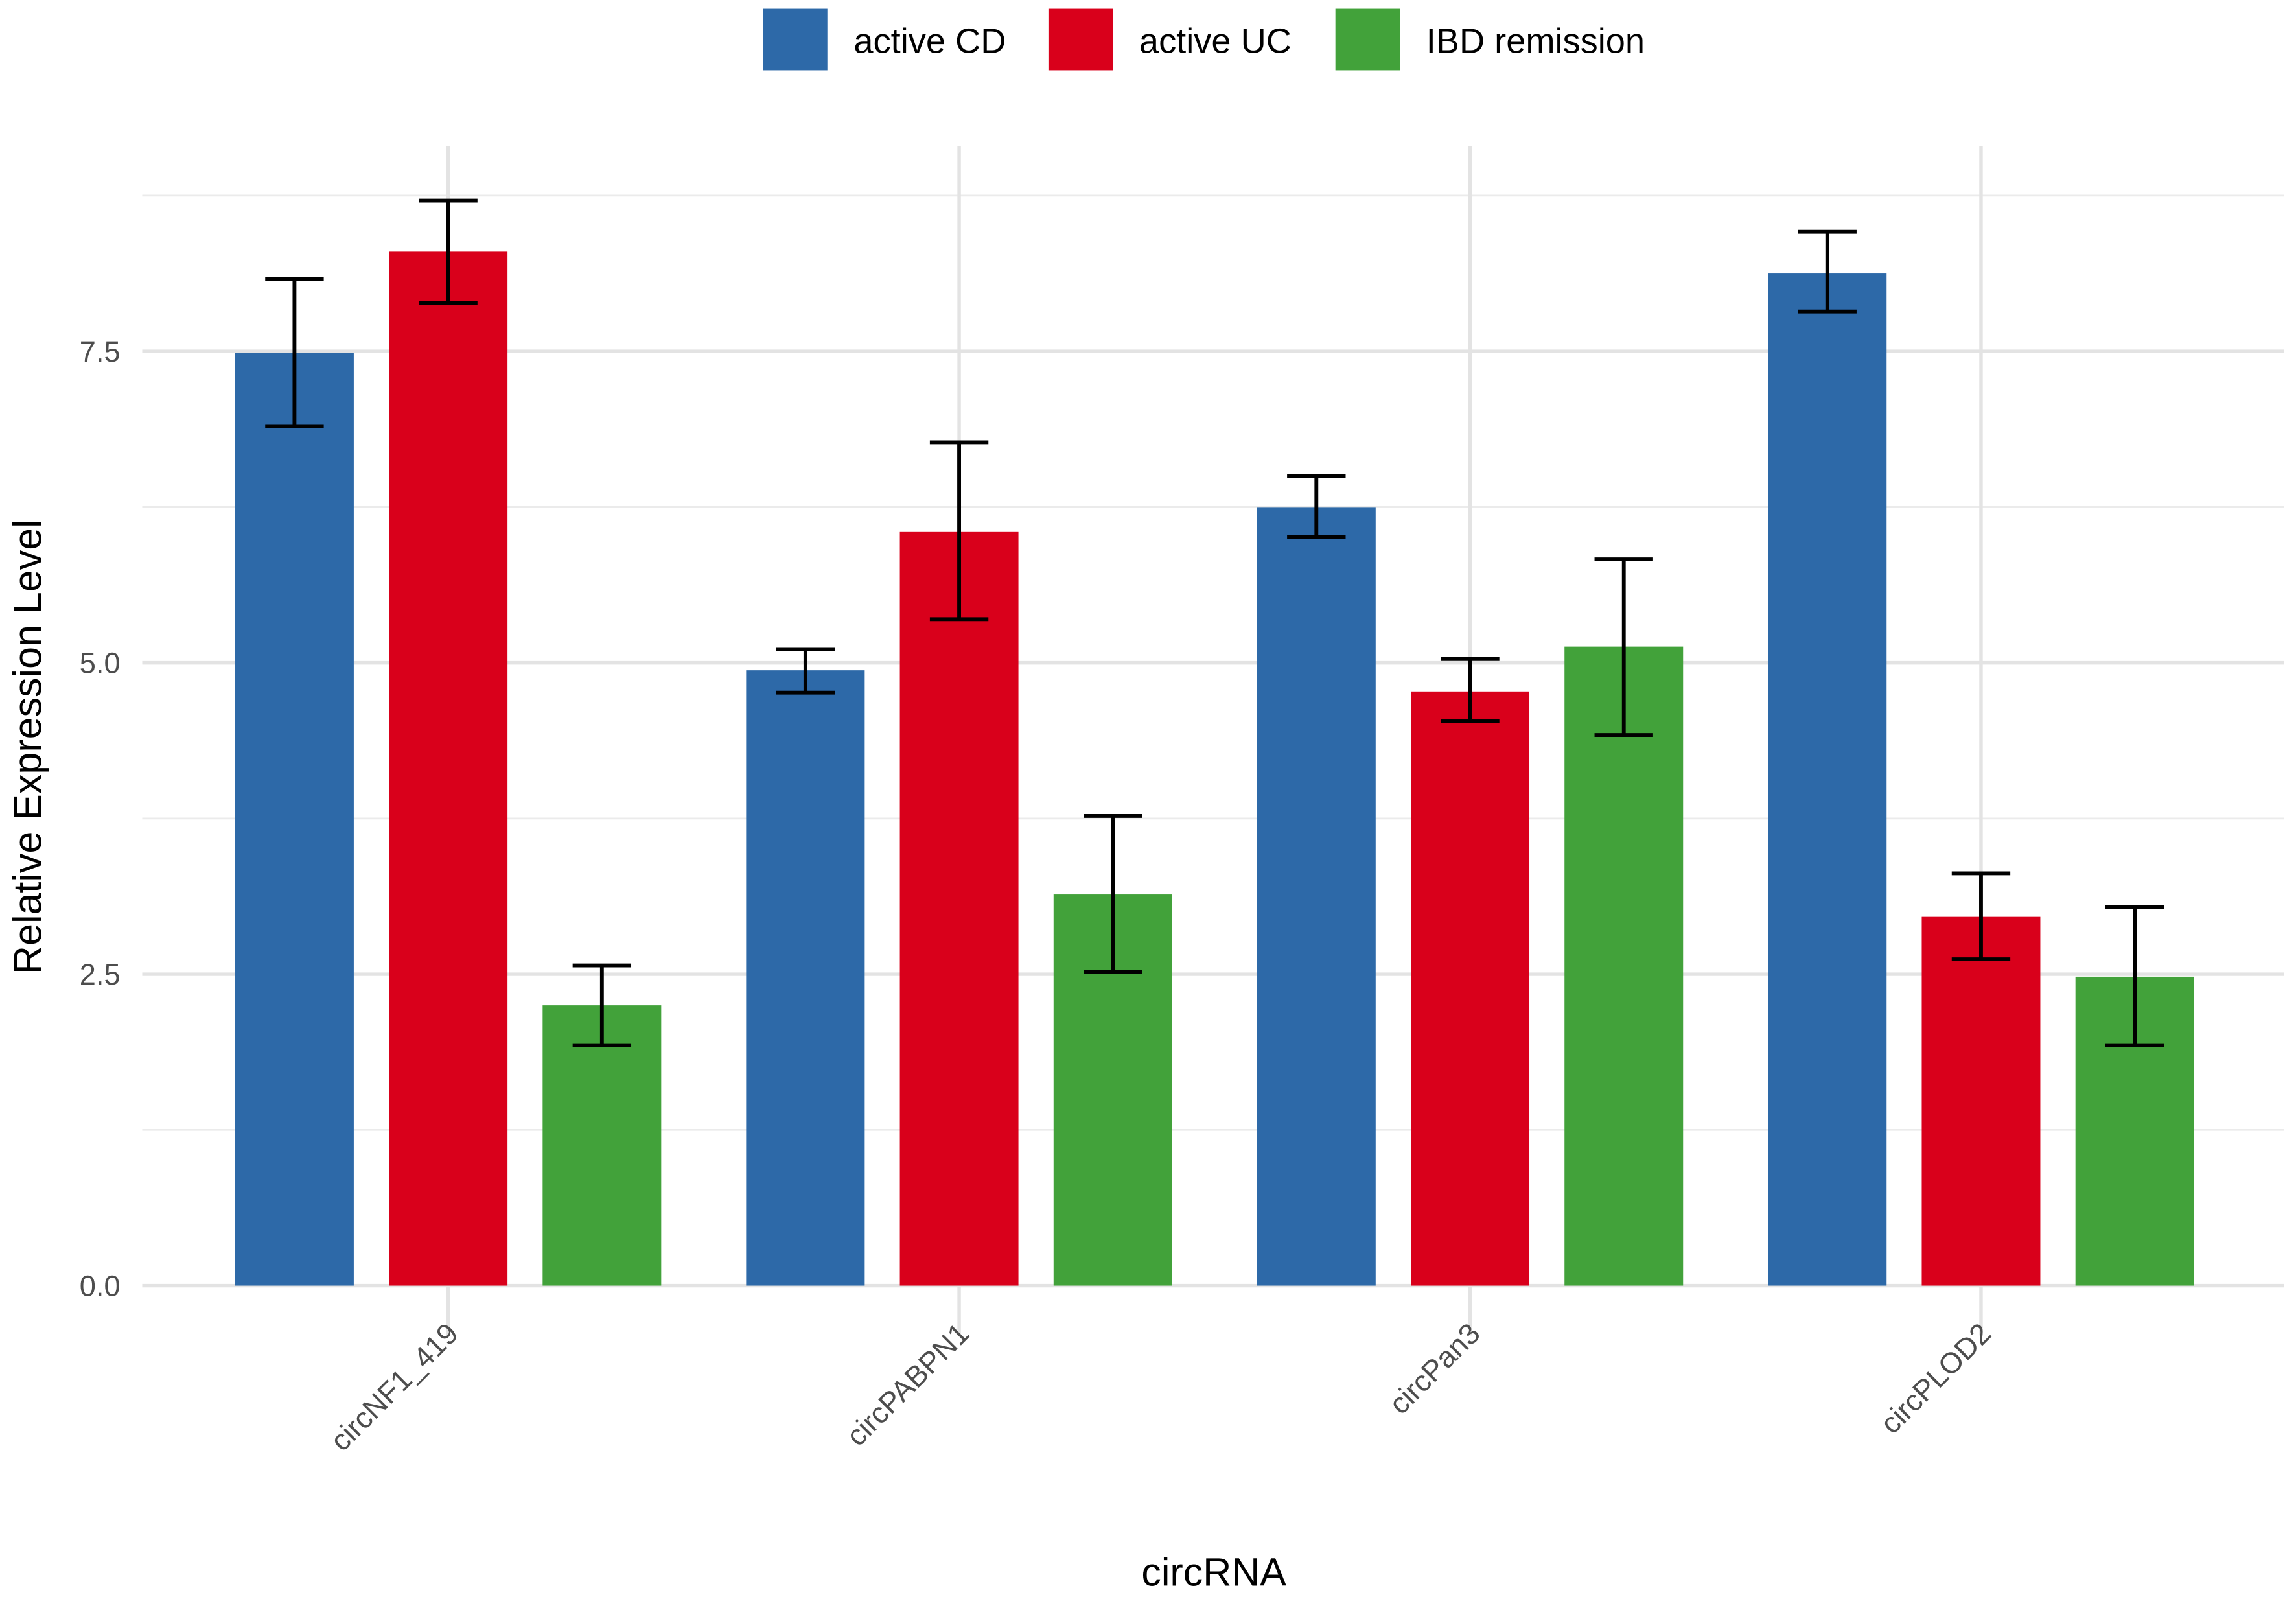  What do you see at coordinates (1215, 40) in the screenshot?
I see `legend-label: active UC` at bounding box center [1215, 40].